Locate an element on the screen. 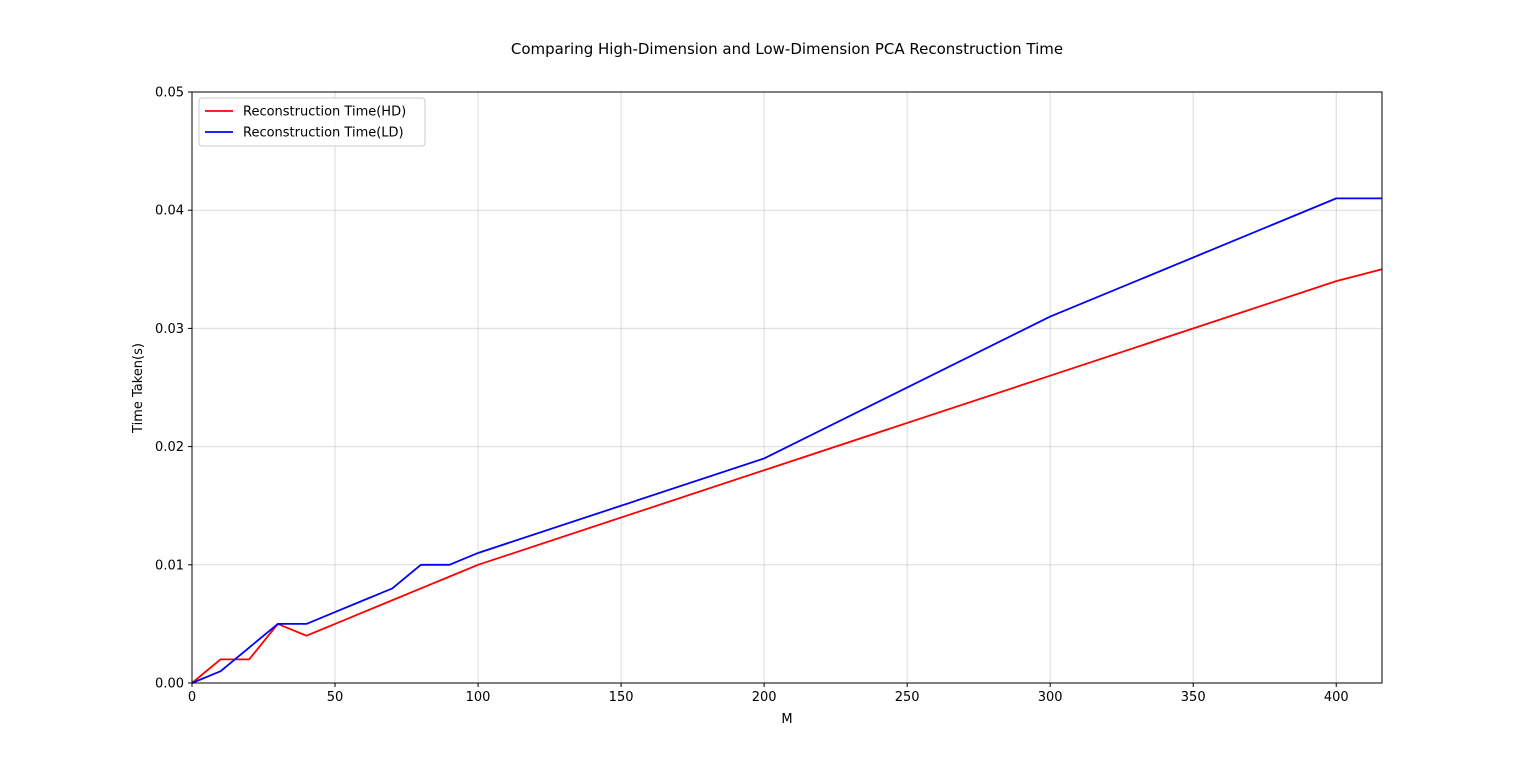 This screenshot has height=767, width=1536. legend-label: Reconstruction Time(HD) is located at coordinates (324, 112).